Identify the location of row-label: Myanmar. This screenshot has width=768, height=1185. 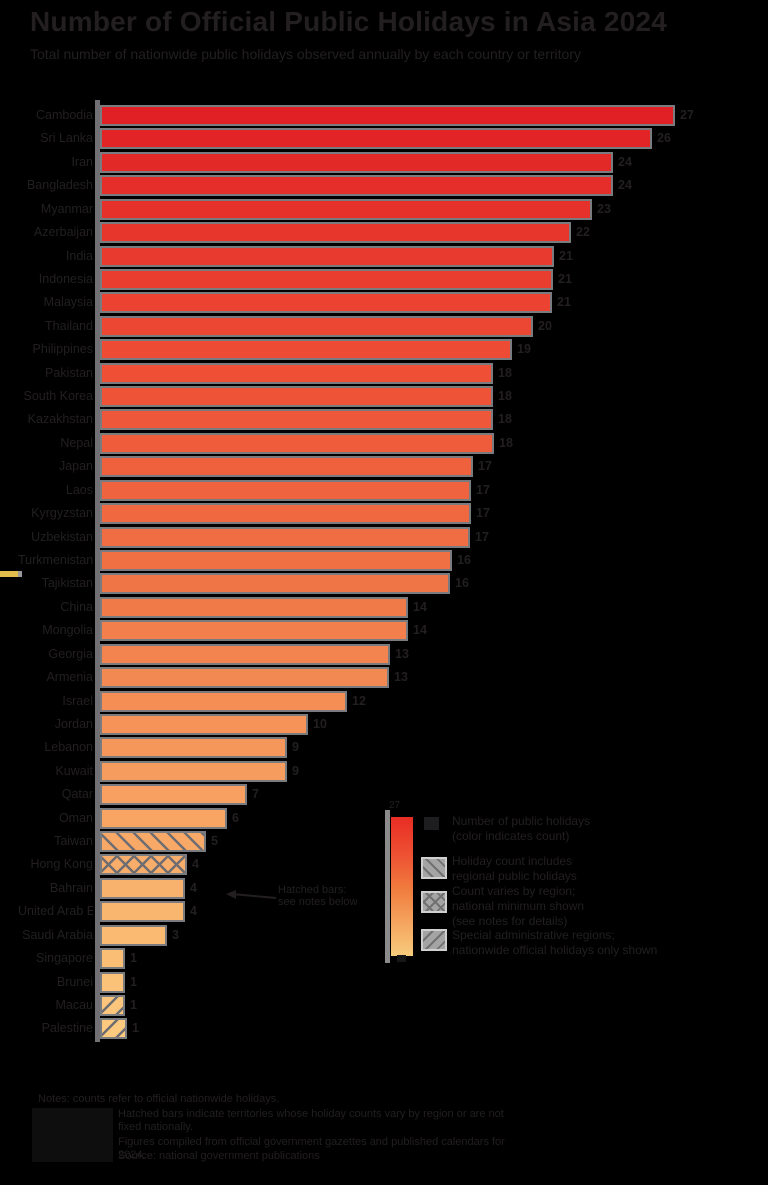
(66, 209).